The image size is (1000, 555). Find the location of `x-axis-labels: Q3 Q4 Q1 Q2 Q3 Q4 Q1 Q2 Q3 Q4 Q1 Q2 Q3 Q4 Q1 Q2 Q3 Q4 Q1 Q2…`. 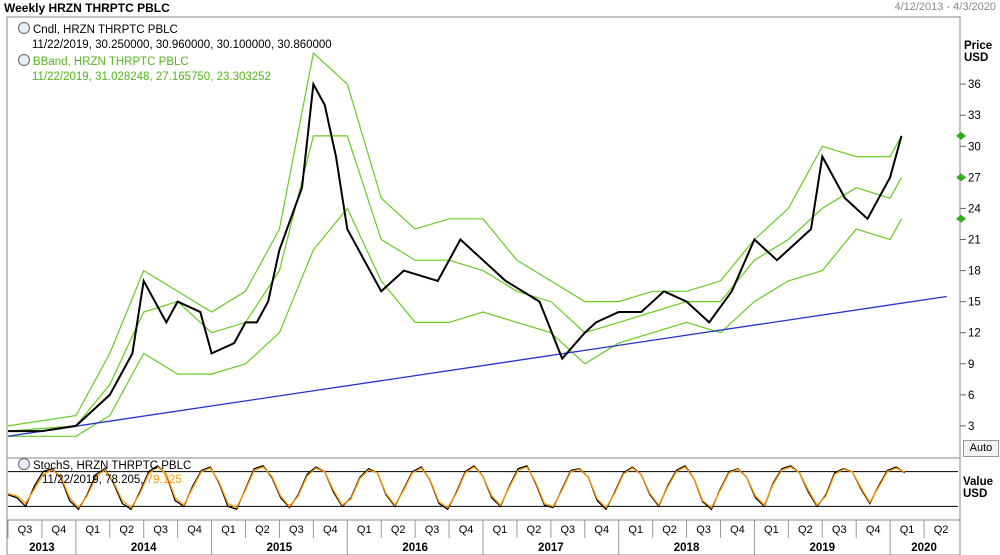

x-axis-labels: Q3 Q4 Q1 Q2 Q3 Q4 Q1 Q2 Q3 Q4 Q1 Q2 Q3 Q4 Q1 Q2 Q3 Q4 Q1 Q2… is located at coordinates (478, 537).